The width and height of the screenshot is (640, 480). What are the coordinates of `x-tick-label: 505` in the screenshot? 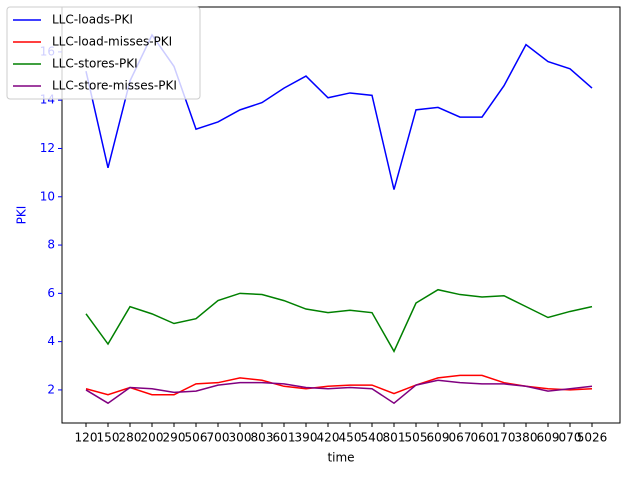 It's located at (416, 438).